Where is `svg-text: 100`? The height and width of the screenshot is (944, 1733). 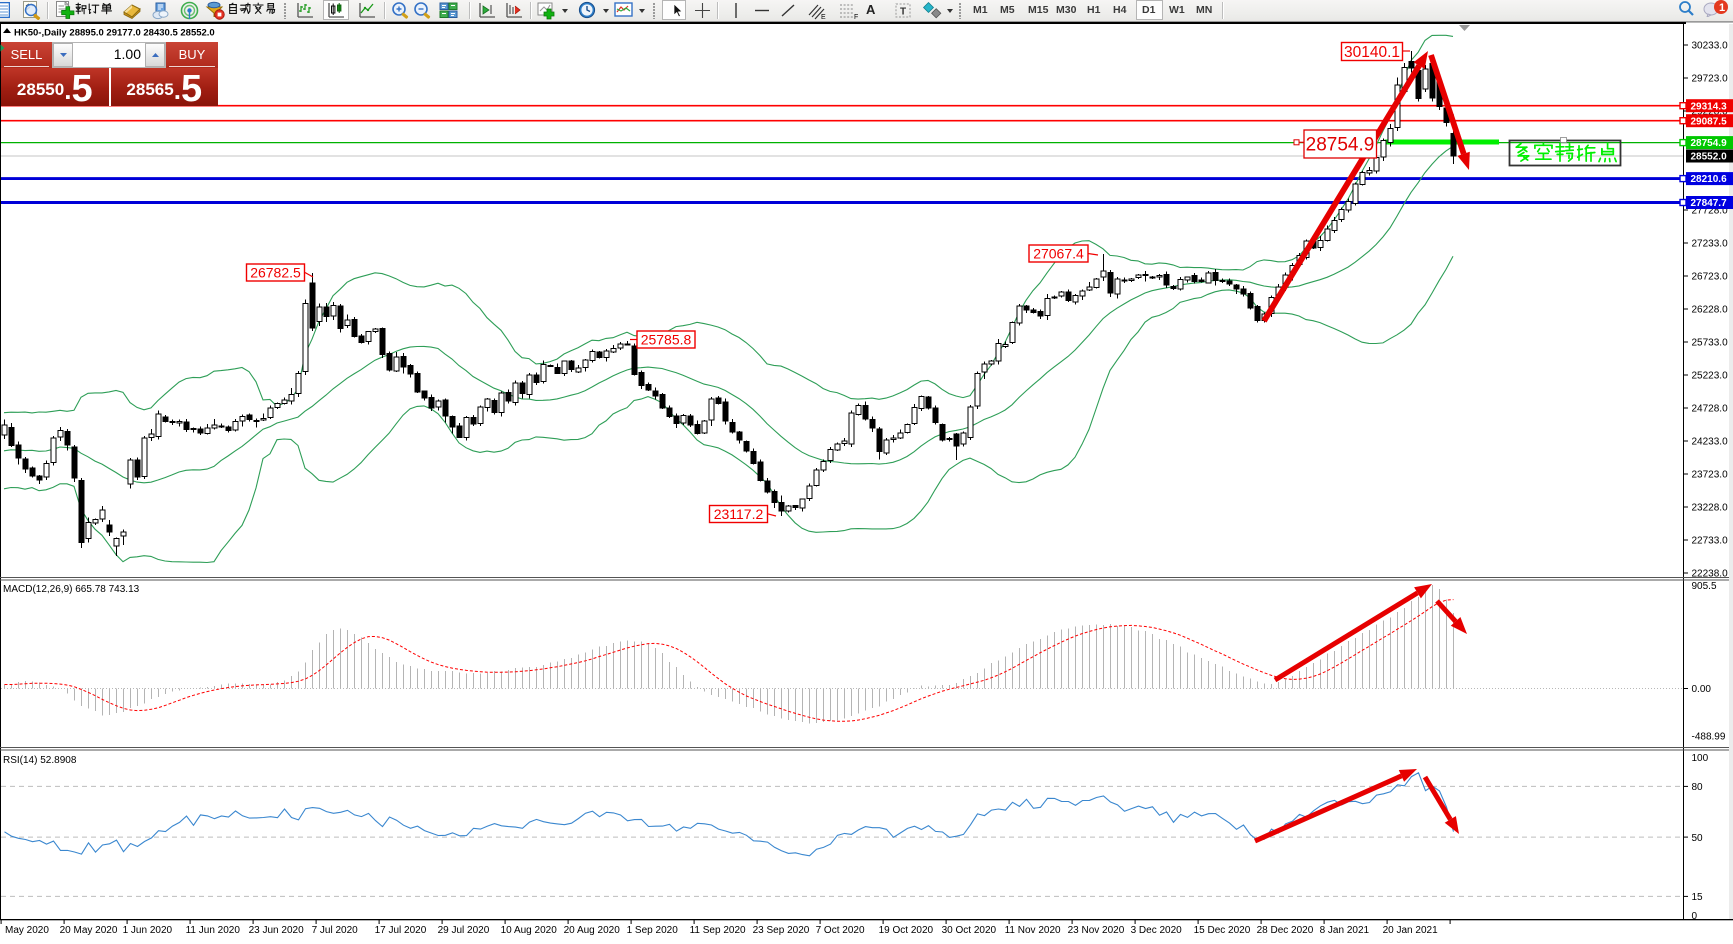 svg-text: 100 is located at coordinates (1700, 758).